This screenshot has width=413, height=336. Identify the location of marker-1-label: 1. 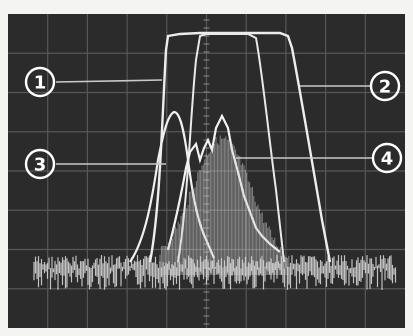
(40, 83).